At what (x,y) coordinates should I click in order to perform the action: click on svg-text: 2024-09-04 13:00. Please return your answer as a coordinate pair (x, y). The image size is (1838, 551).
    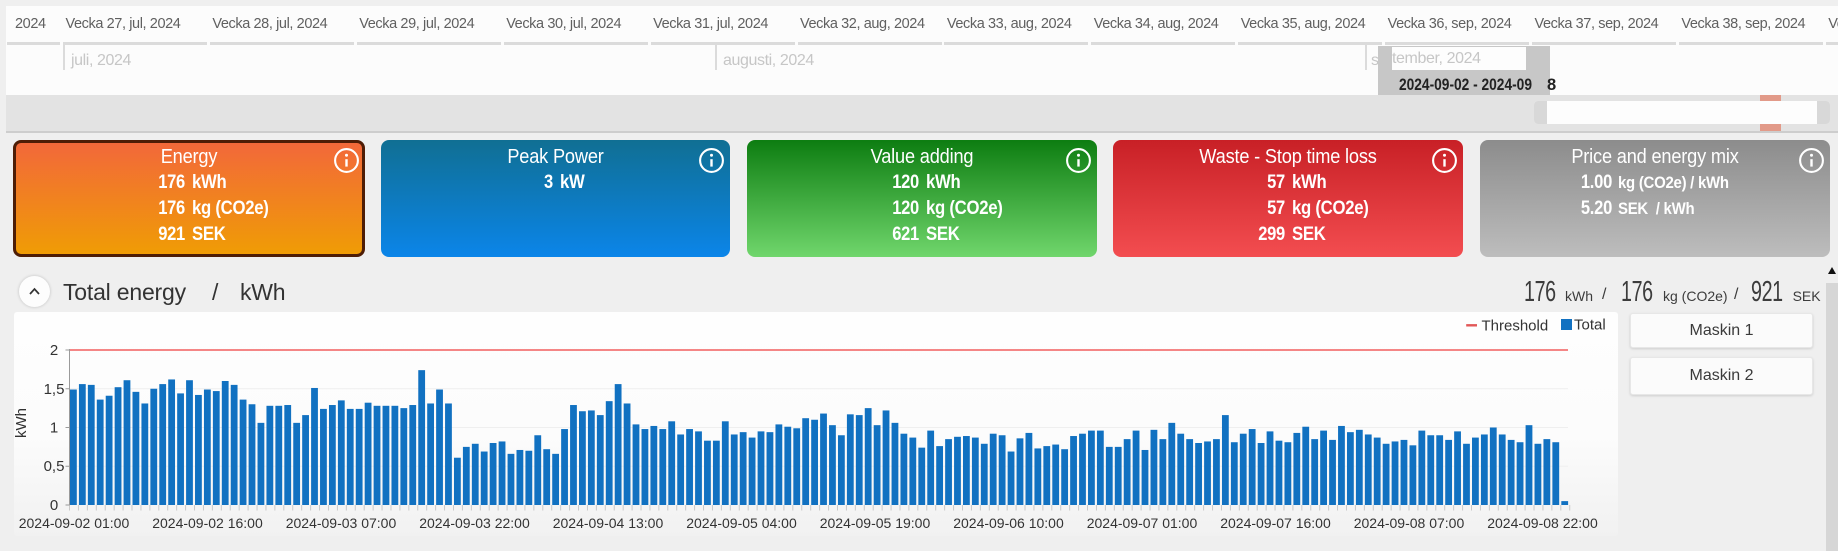
    Looking at the image, I should click on (608, 523).